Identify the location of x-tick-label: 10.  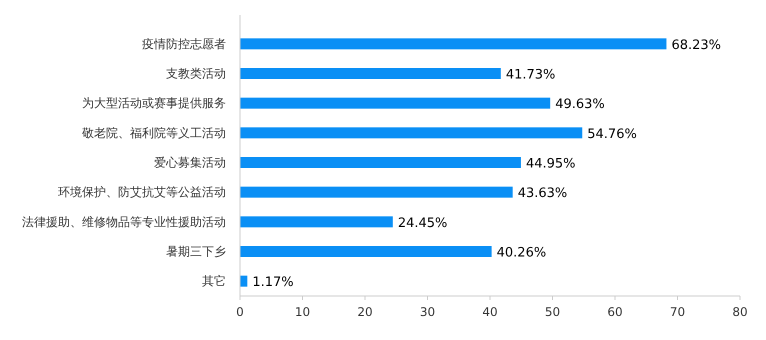
(302, 312).